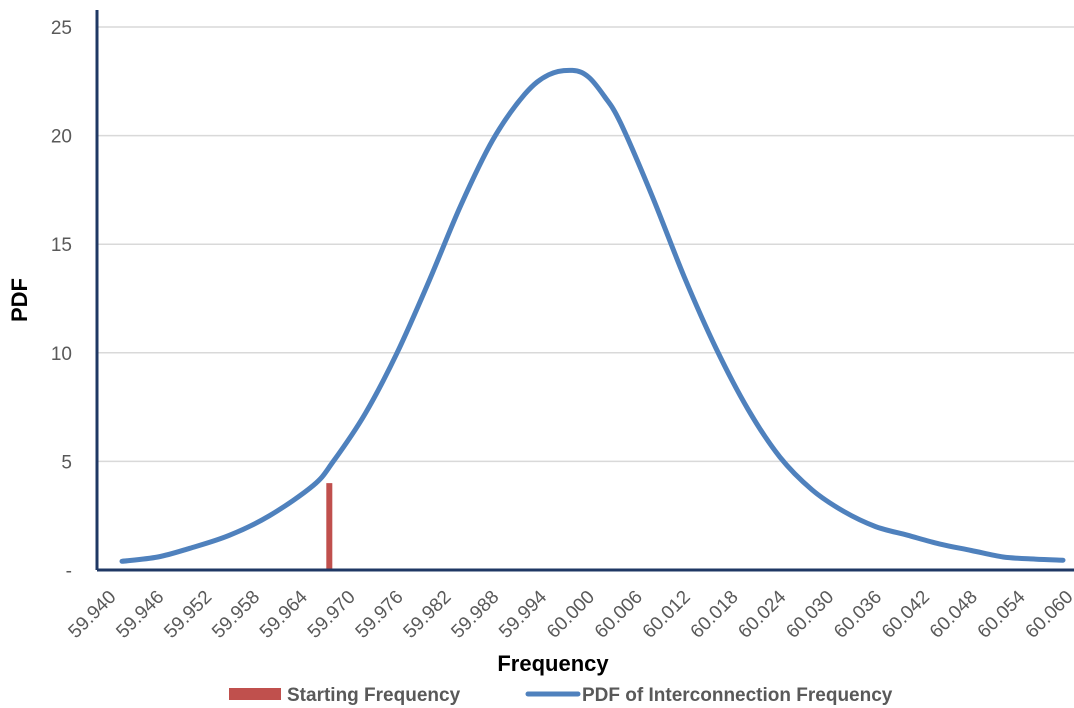  What do you see at coordinates (1002, 614) in the screenshot?
I see `x-tick-label: 60.054` at bounding box center [1002, 614].